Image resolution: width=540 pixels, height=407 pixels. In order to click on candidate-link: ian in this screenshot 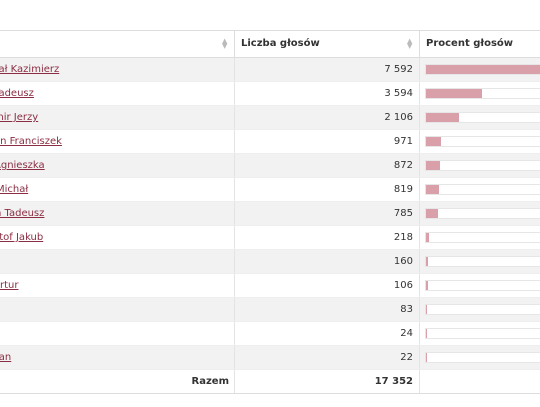, I will do `click(6, 357)`.